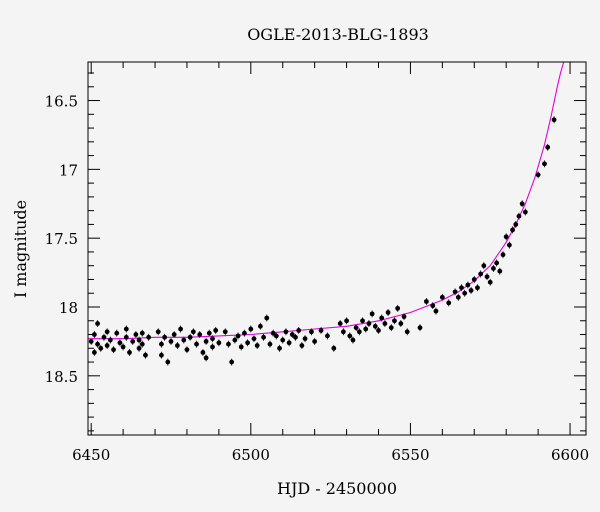 Image resolution: width=600 pixels, height=512 pixels. I want to click on x-axis-label: HJD - 2450000, so click(337, 488).